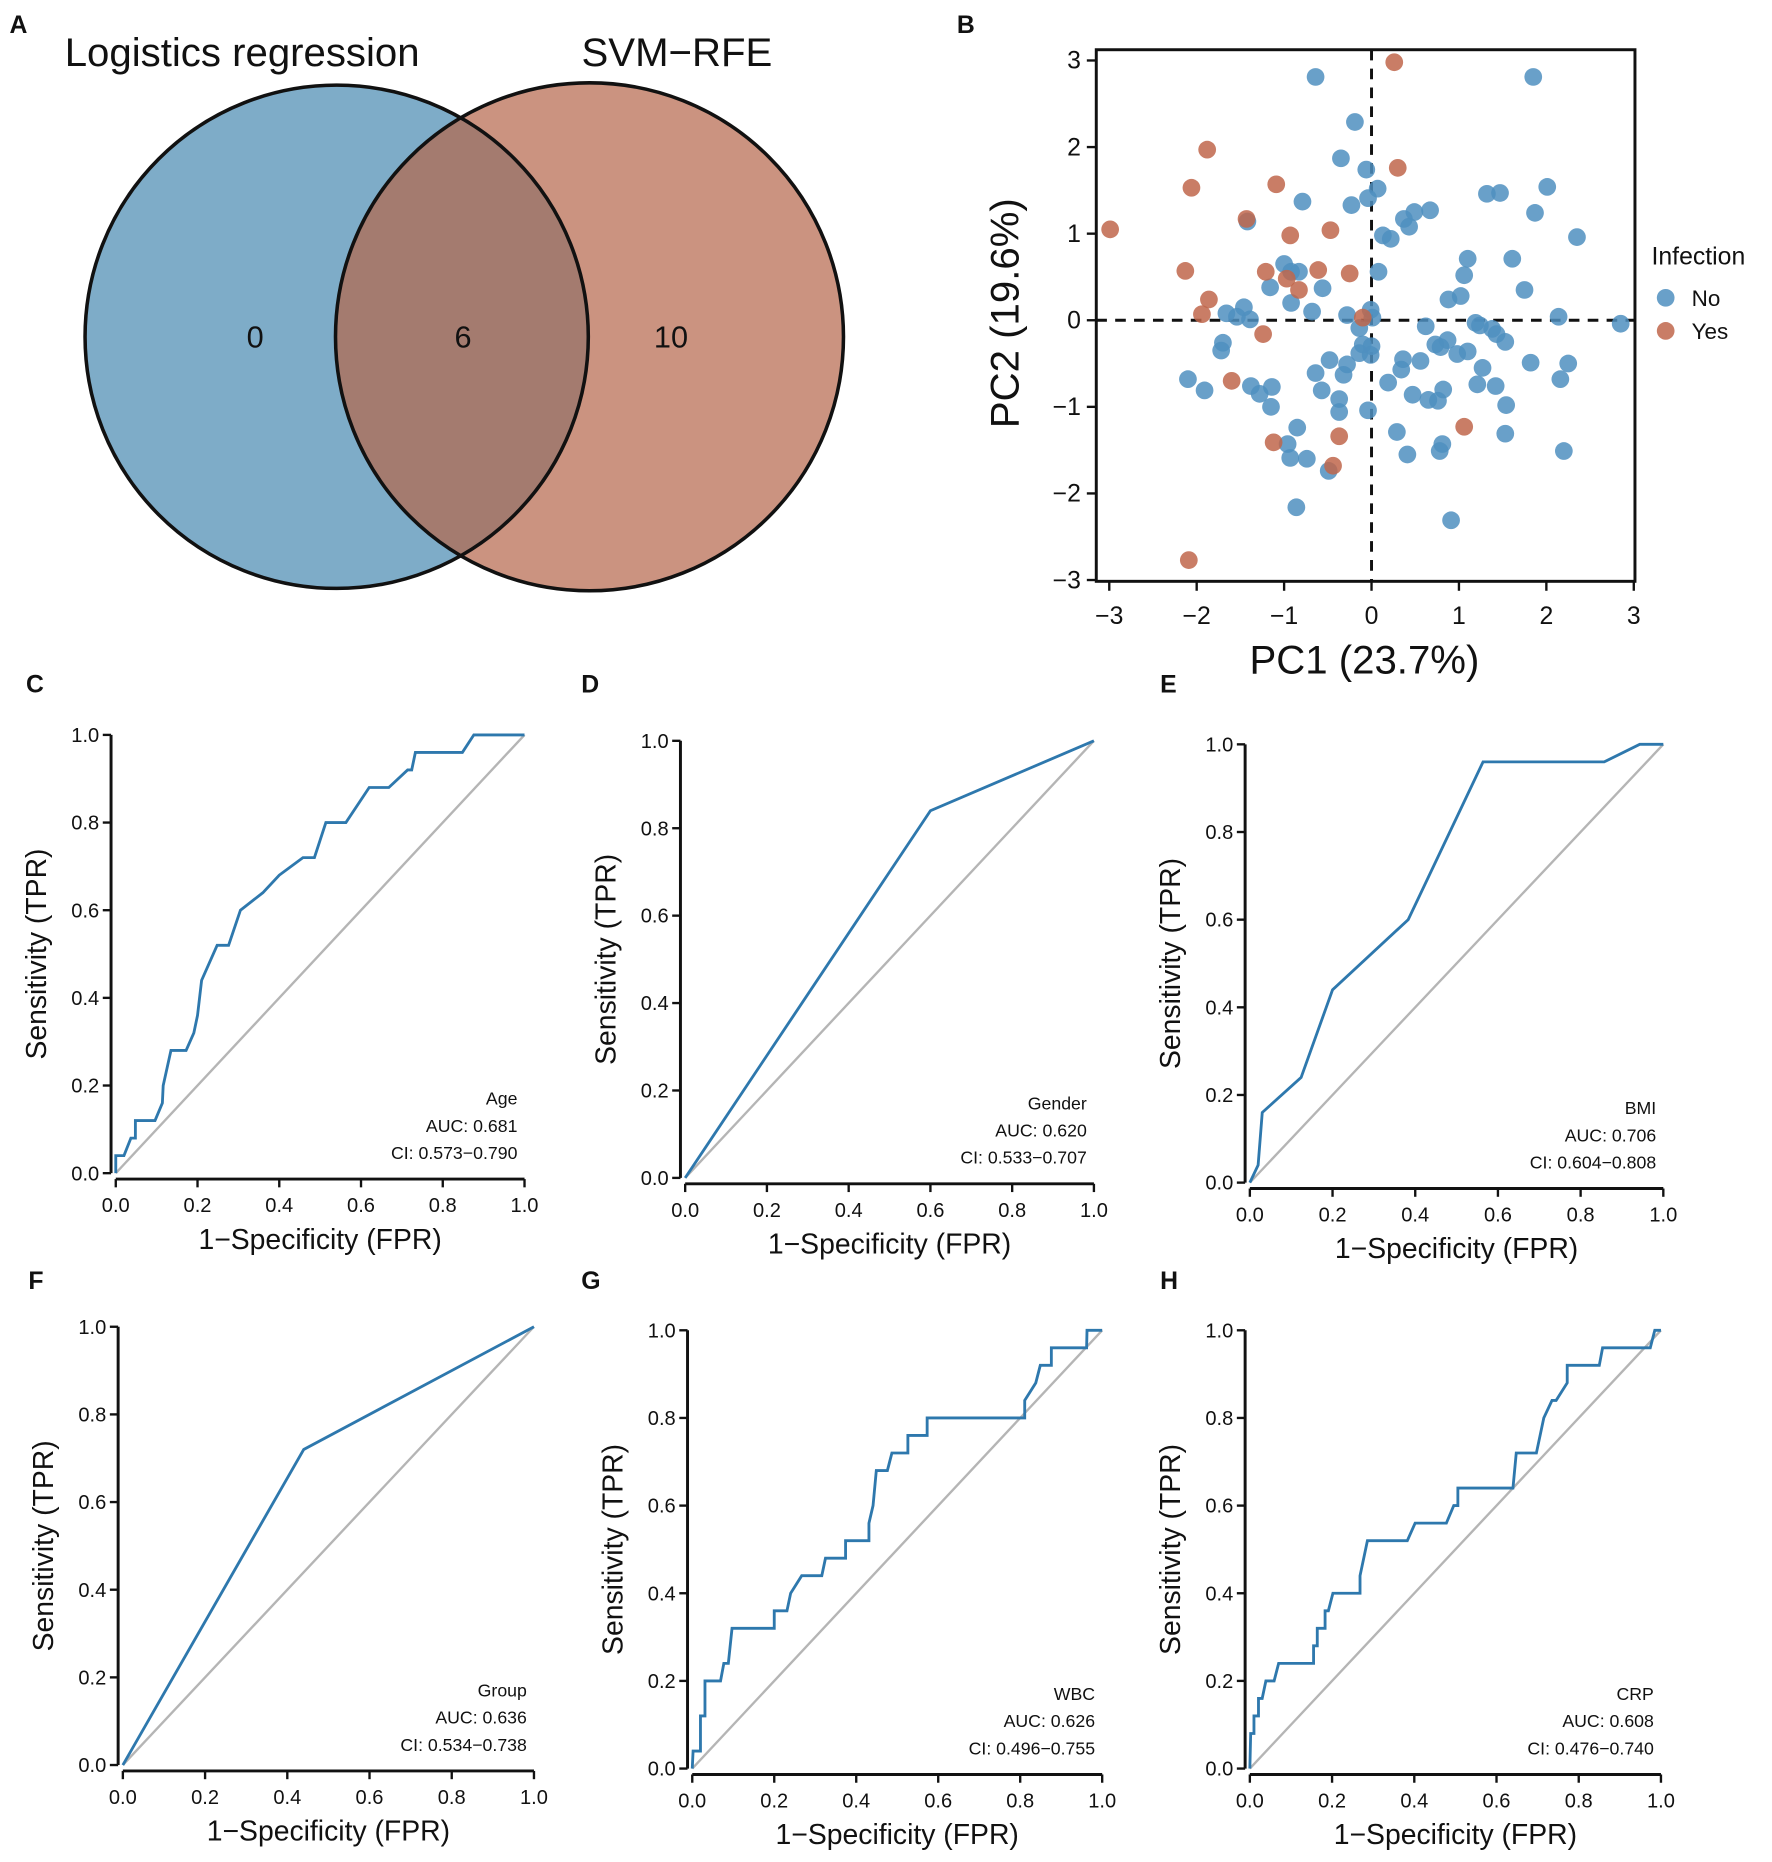 This screenshot has height=1862, width=1772. I want to click on annotation-variable: WBC, so click(1075, 1694).